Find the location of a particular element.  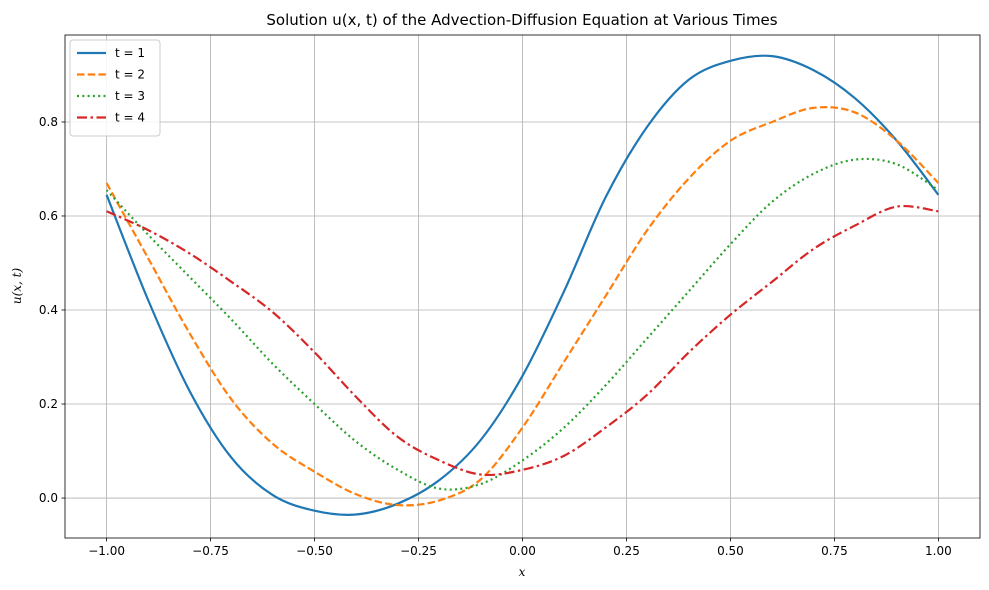

y-tick-label: 0.6 is located at coordinates (48, 216).